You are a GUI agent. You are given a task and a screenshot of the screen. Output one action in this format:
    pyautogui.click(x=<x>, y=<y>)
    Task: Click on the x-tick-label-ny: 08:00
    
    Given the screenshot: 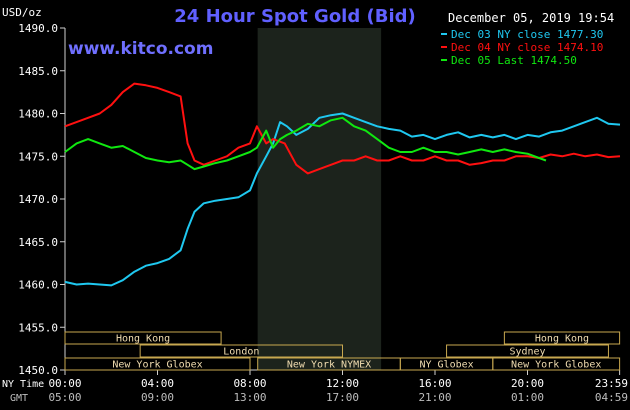 What is the action you would take?
    pyautogui.click(x=249, y=383)
    